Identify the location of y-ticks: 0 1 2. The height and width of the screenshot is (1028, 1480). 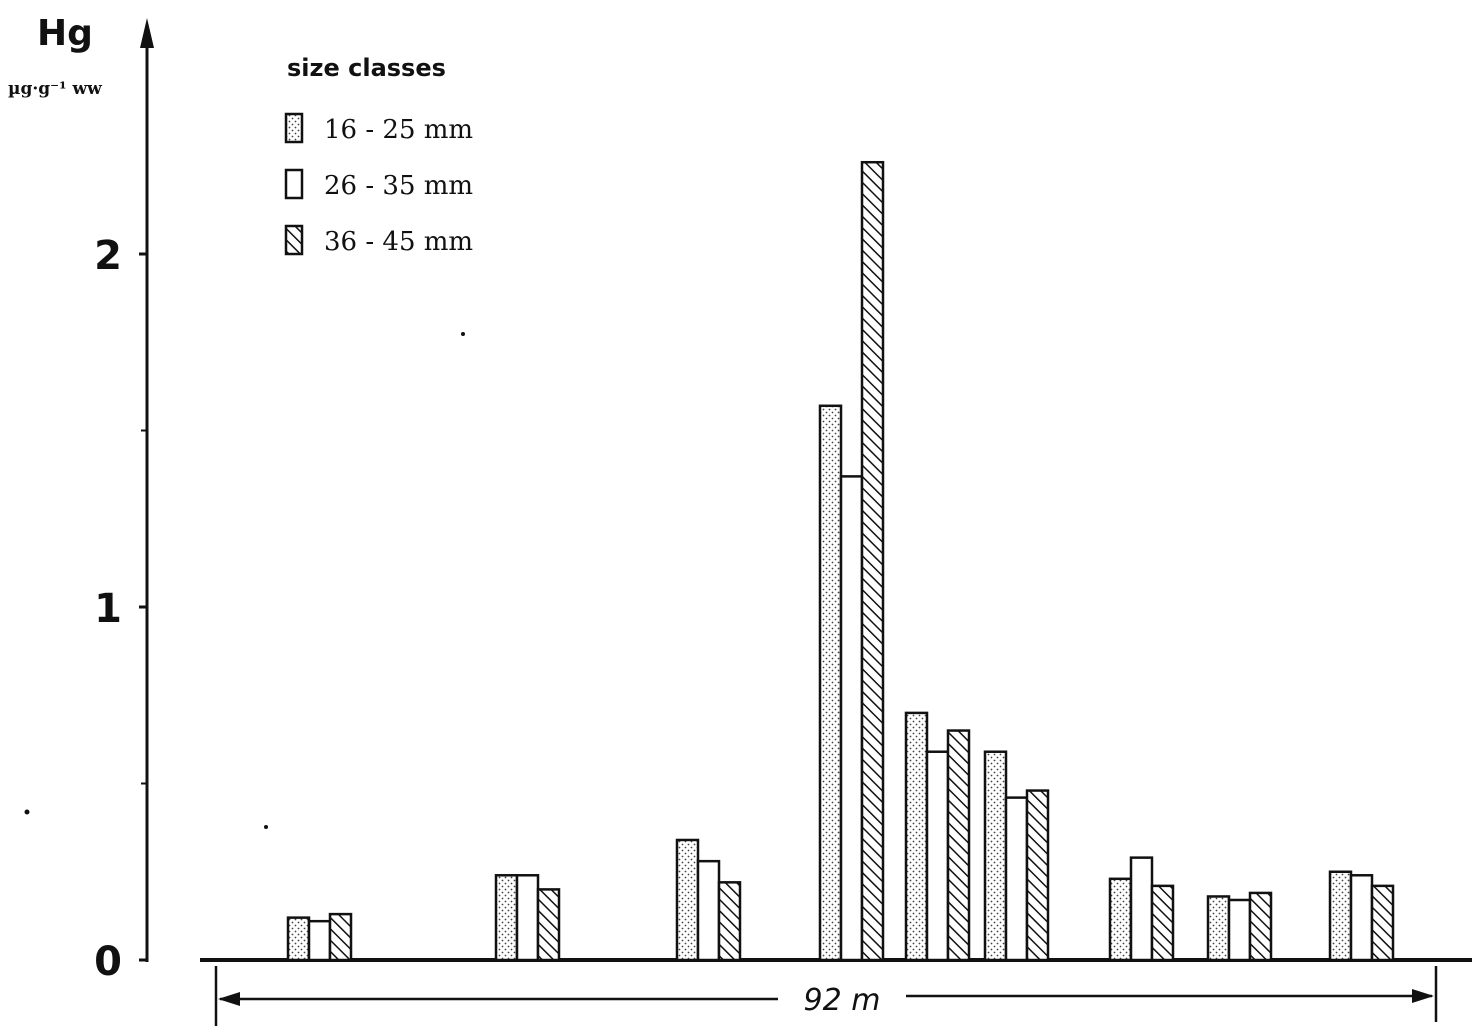
(120, 609).